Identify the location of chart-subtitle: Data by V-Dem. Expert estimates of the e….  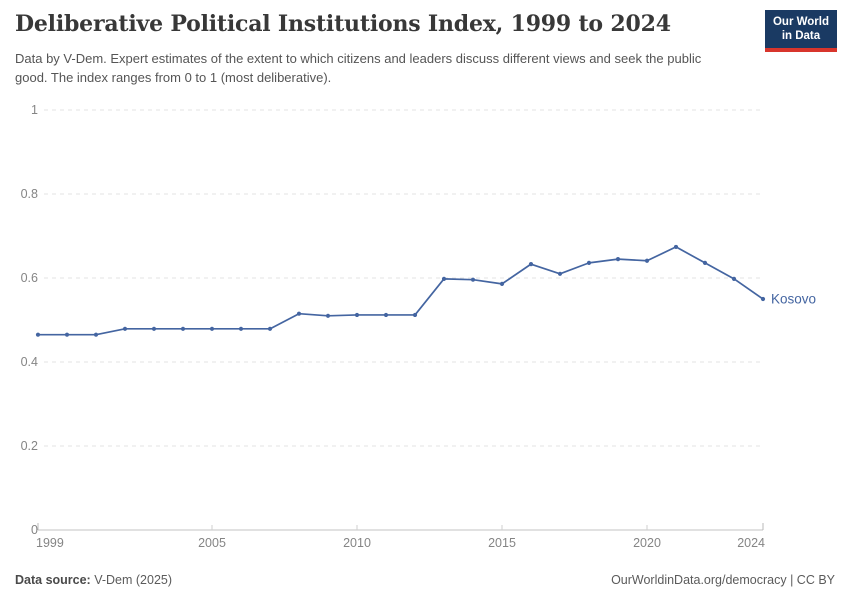
(358, 68).